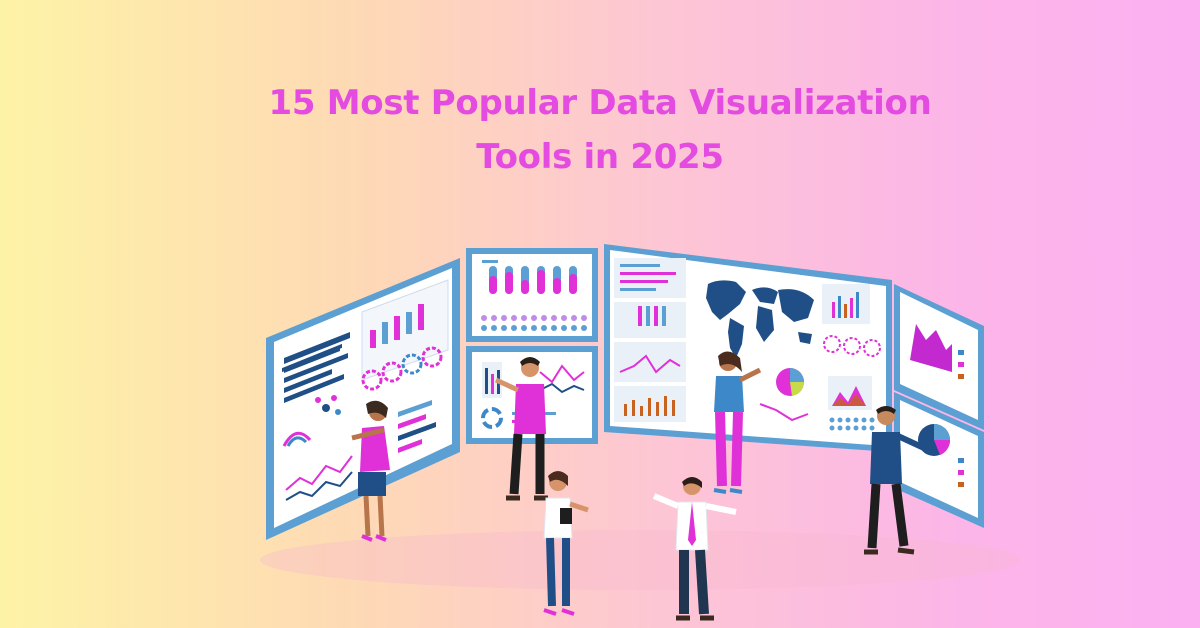  Describe the element at coordinates (566, 543) in the screenshot. I see `person-woman-front` at that location.